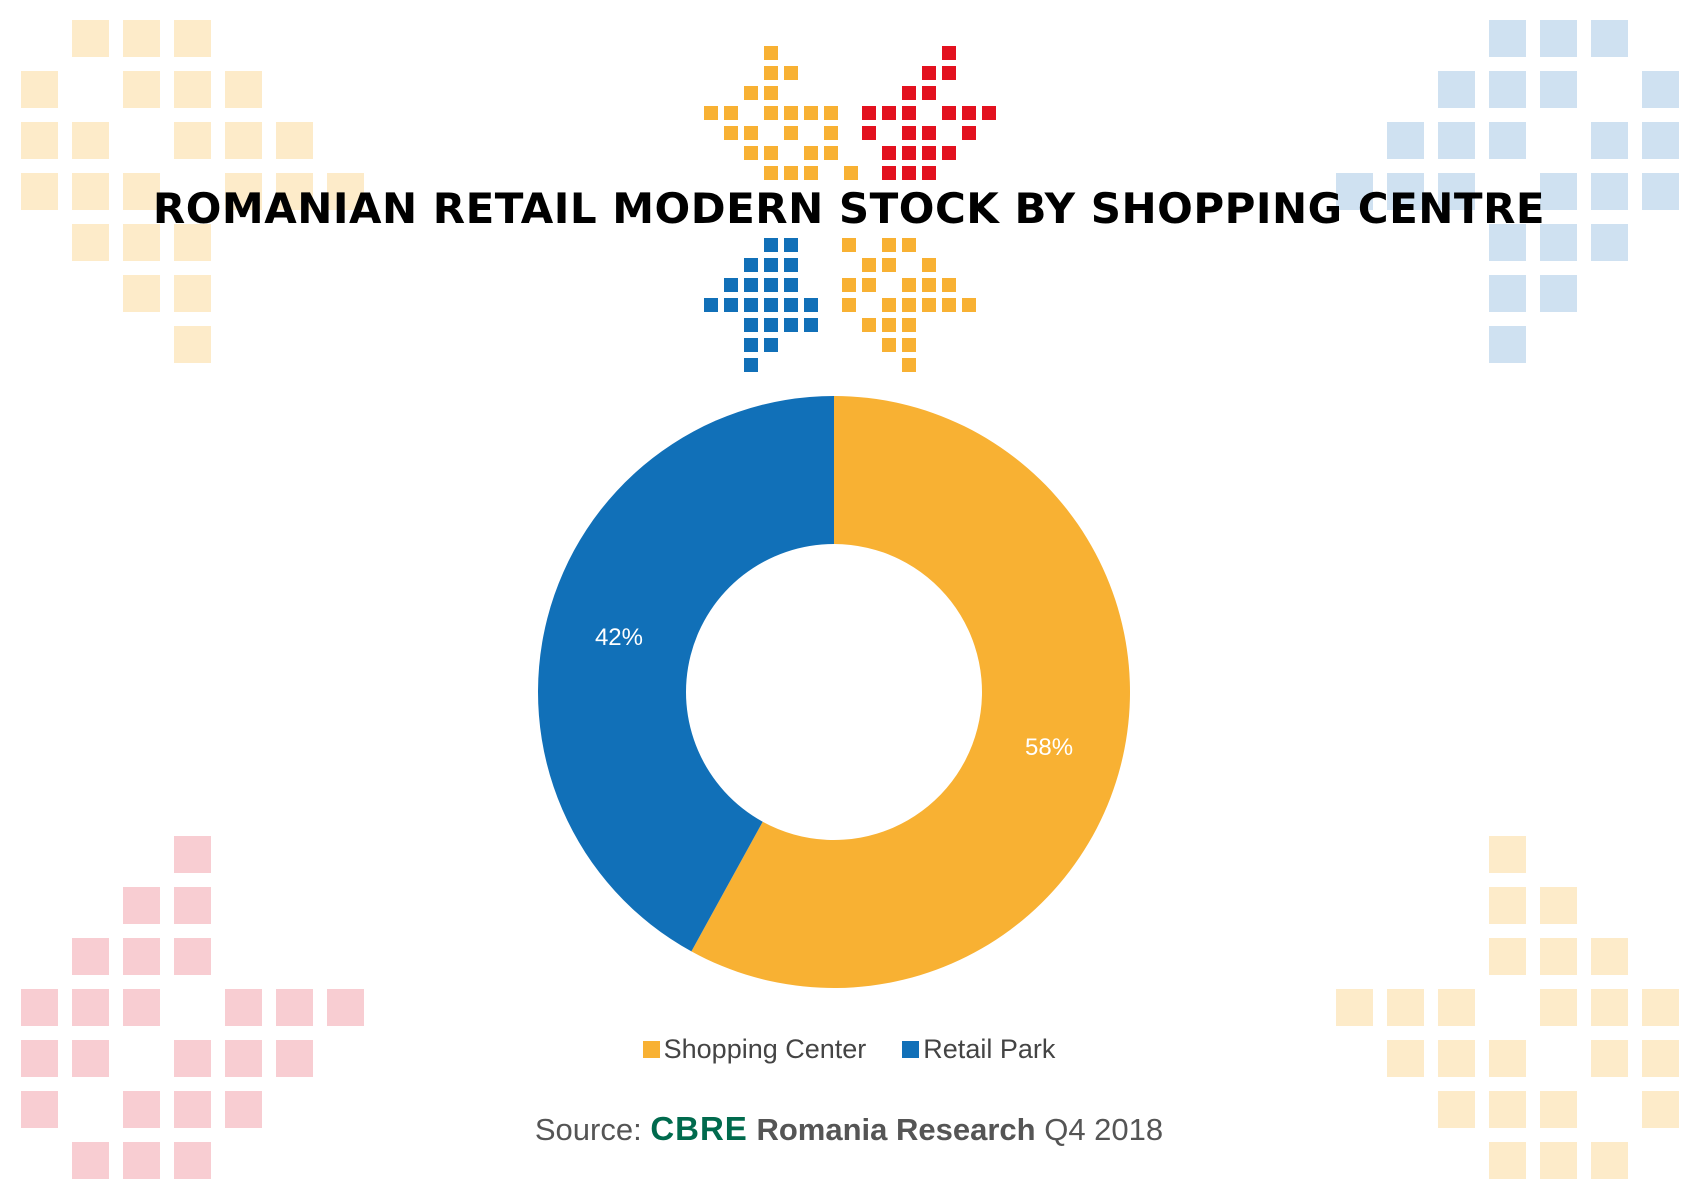  I want to click on corner-motif-top-right-squares, so click(1507, 191).